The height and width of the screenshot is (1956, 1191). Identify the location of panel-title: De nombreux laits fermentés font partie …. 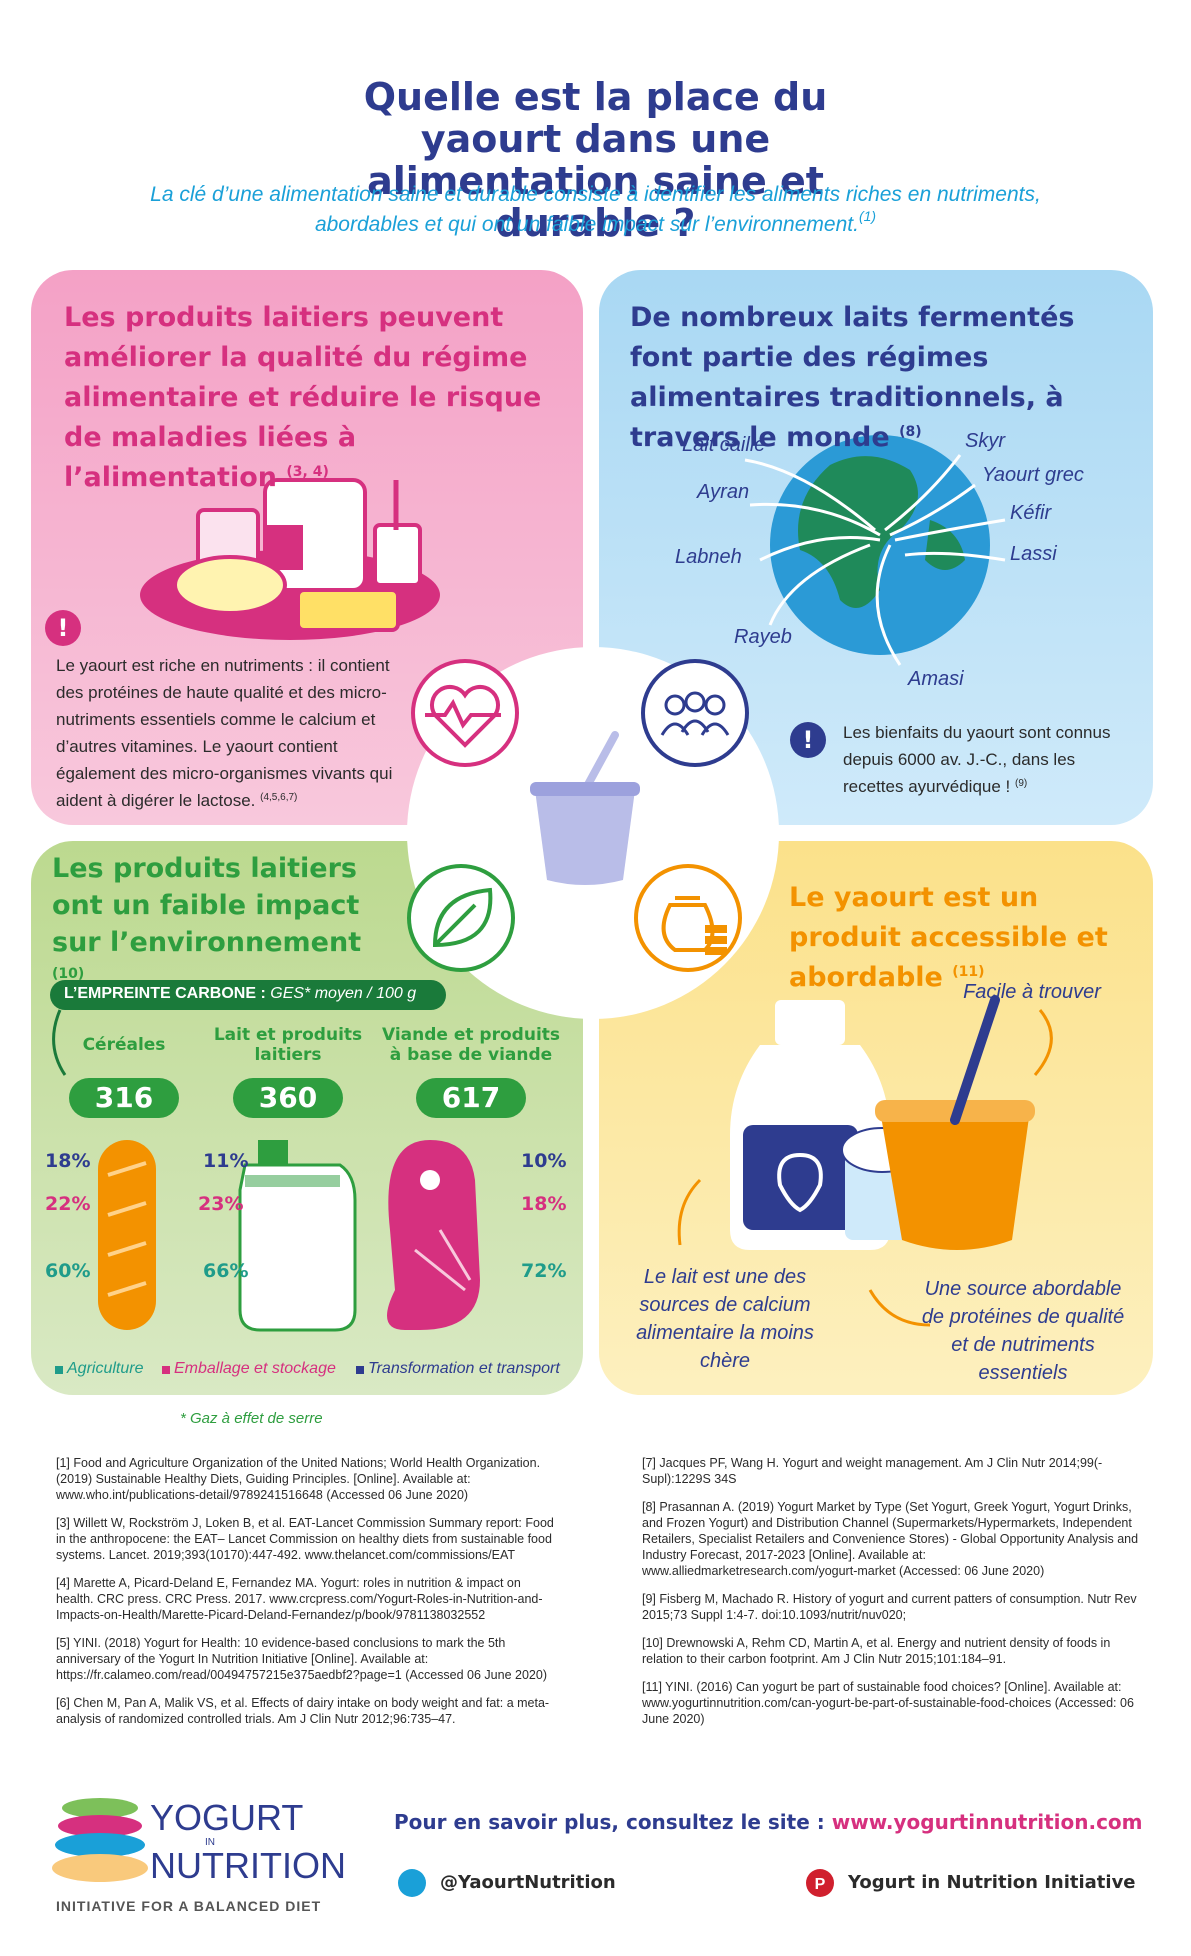
(880, 378).